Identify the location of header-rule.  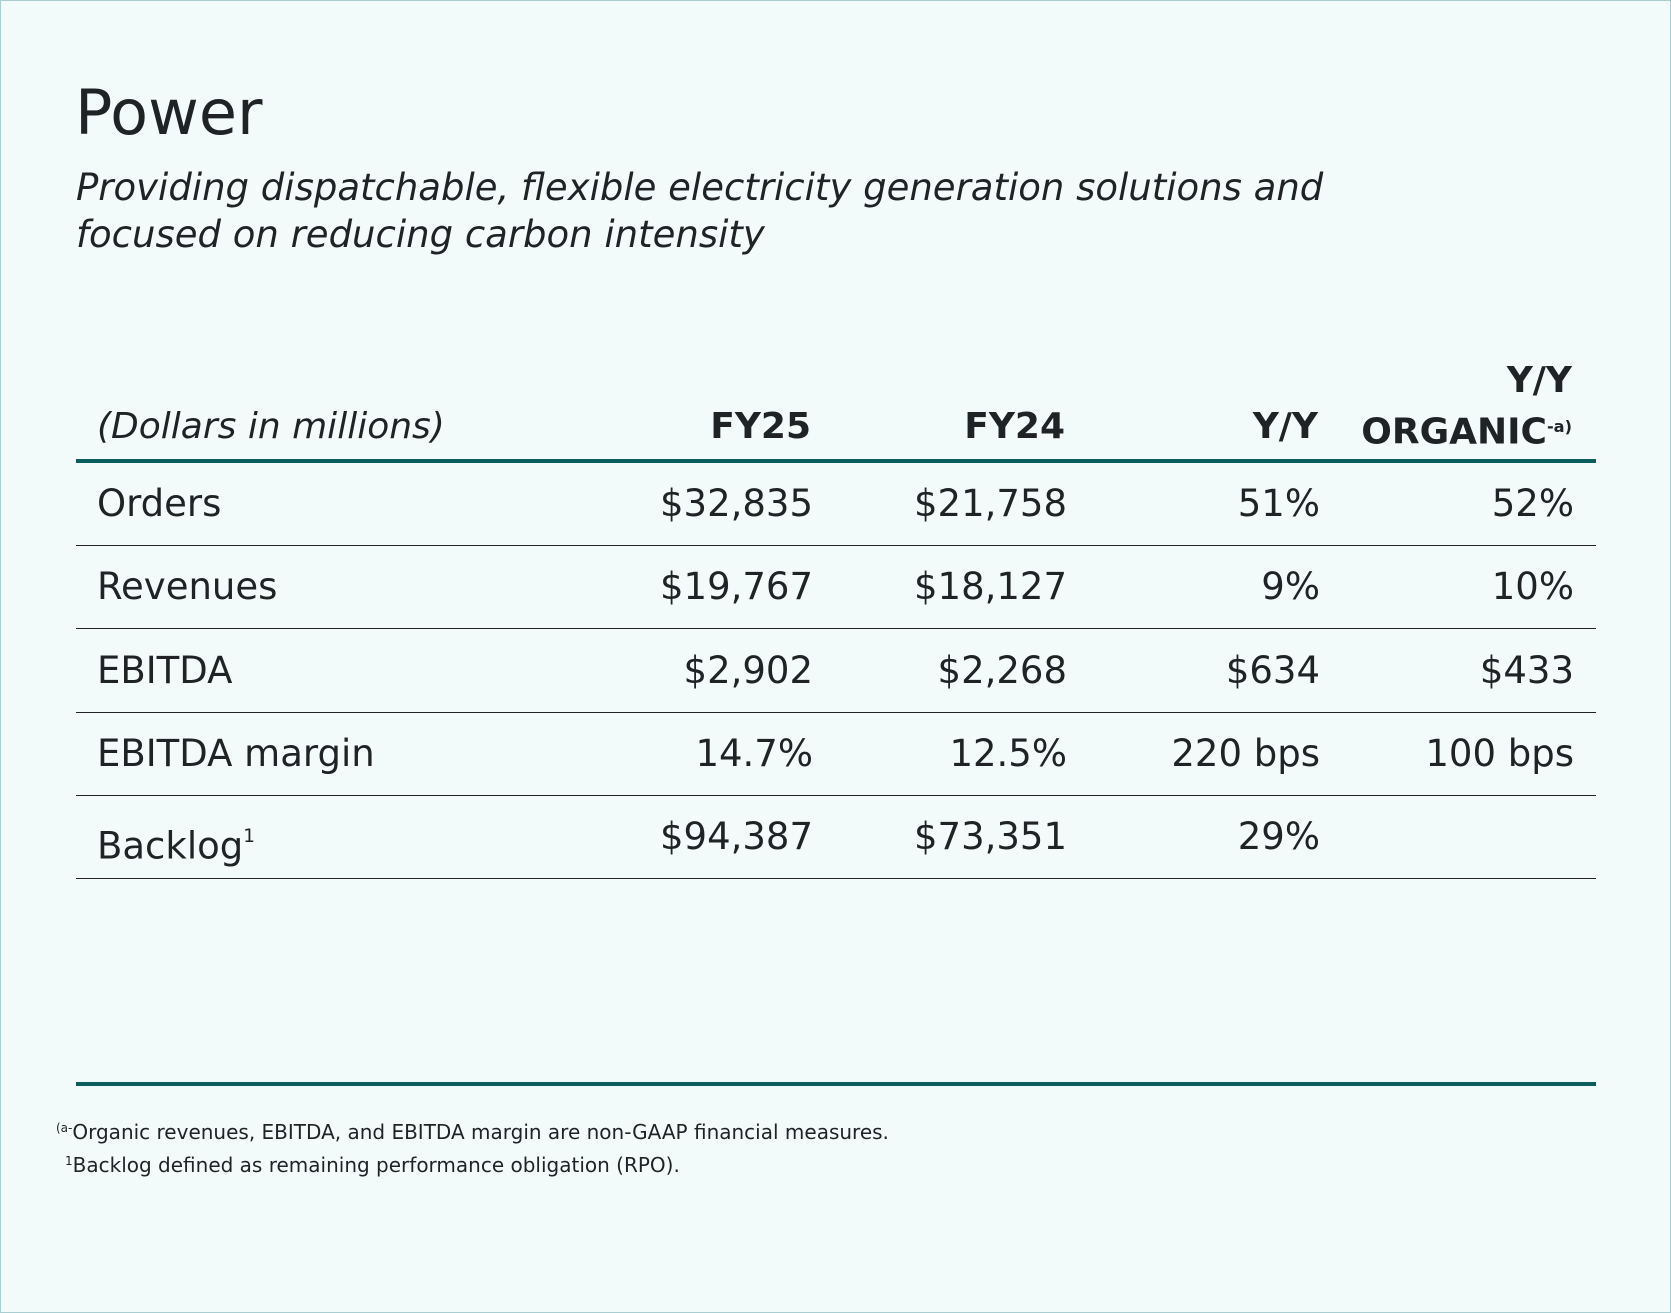
(836, 461).